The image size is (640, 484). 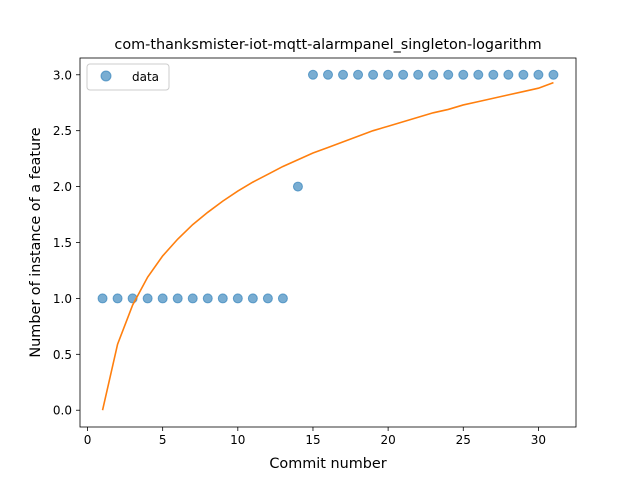 I want to click on y-tick-label: 0.5, so click(x=62, y=355).